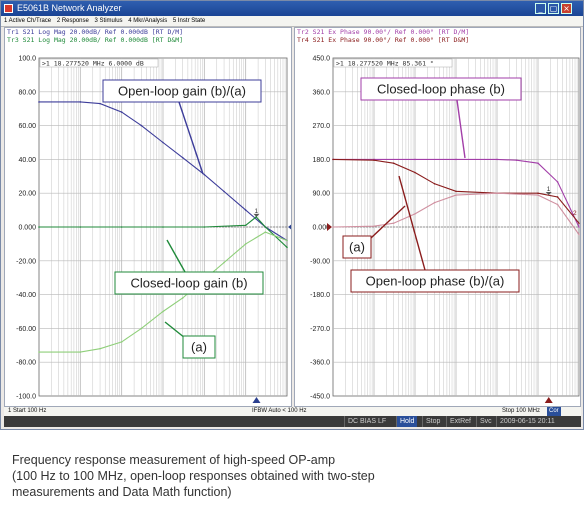 The width and height of the screenshot is (584, 515). What do you see at coordinates (108, 21) in the screenshot?
I see `menu-stimulus: 3 Stimulus` at bounding box center [108, 21].